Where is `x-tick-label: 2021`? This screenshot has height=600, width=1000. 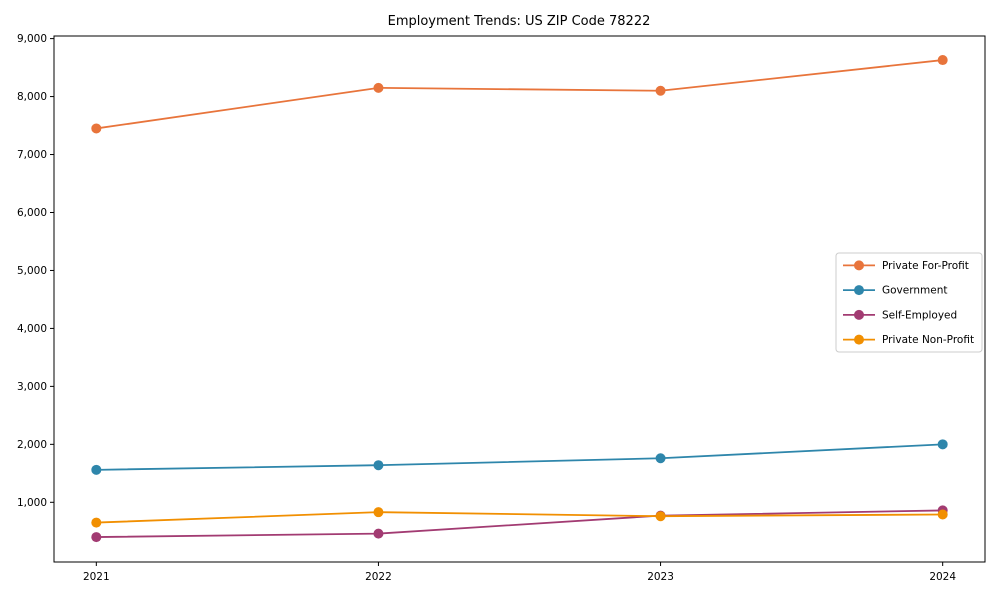 x-tick-label: 2021 is located at coordinates (96, 577).